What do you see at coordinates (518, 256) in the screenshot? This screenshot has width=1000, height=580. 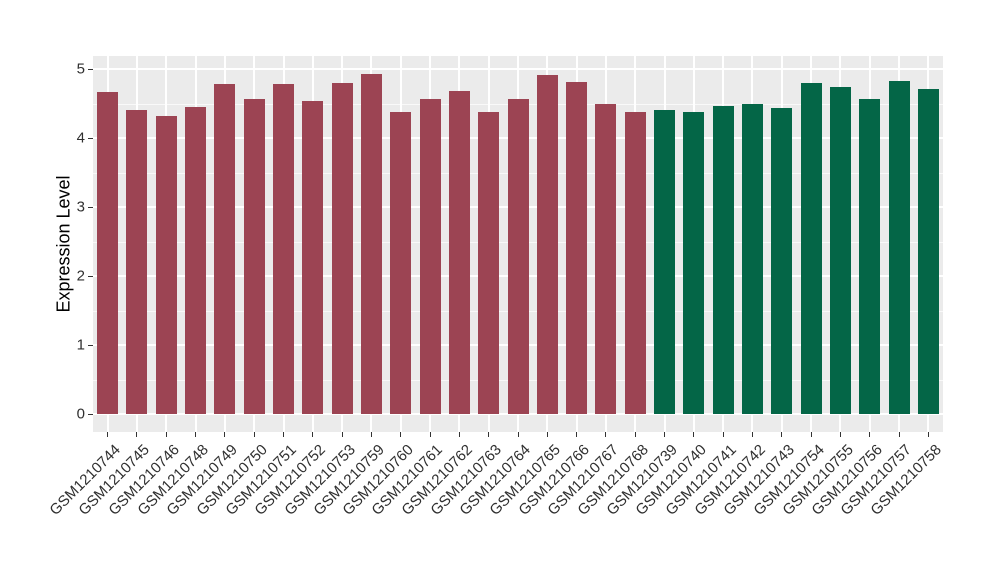 I see `bar-GSM1210764` at bounding box center [518, 256].